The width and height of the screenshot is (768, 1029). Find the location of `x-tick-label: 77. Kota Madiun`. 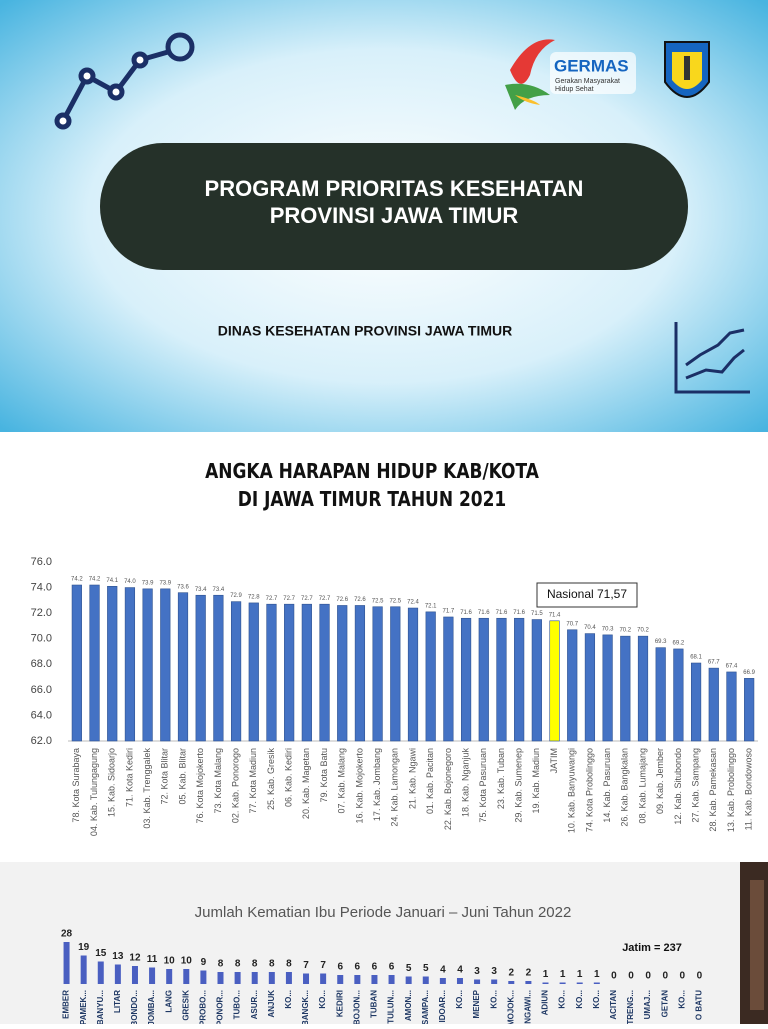

x-tick-label: 77. Kota Madiun is located at coordinates (253, 781).